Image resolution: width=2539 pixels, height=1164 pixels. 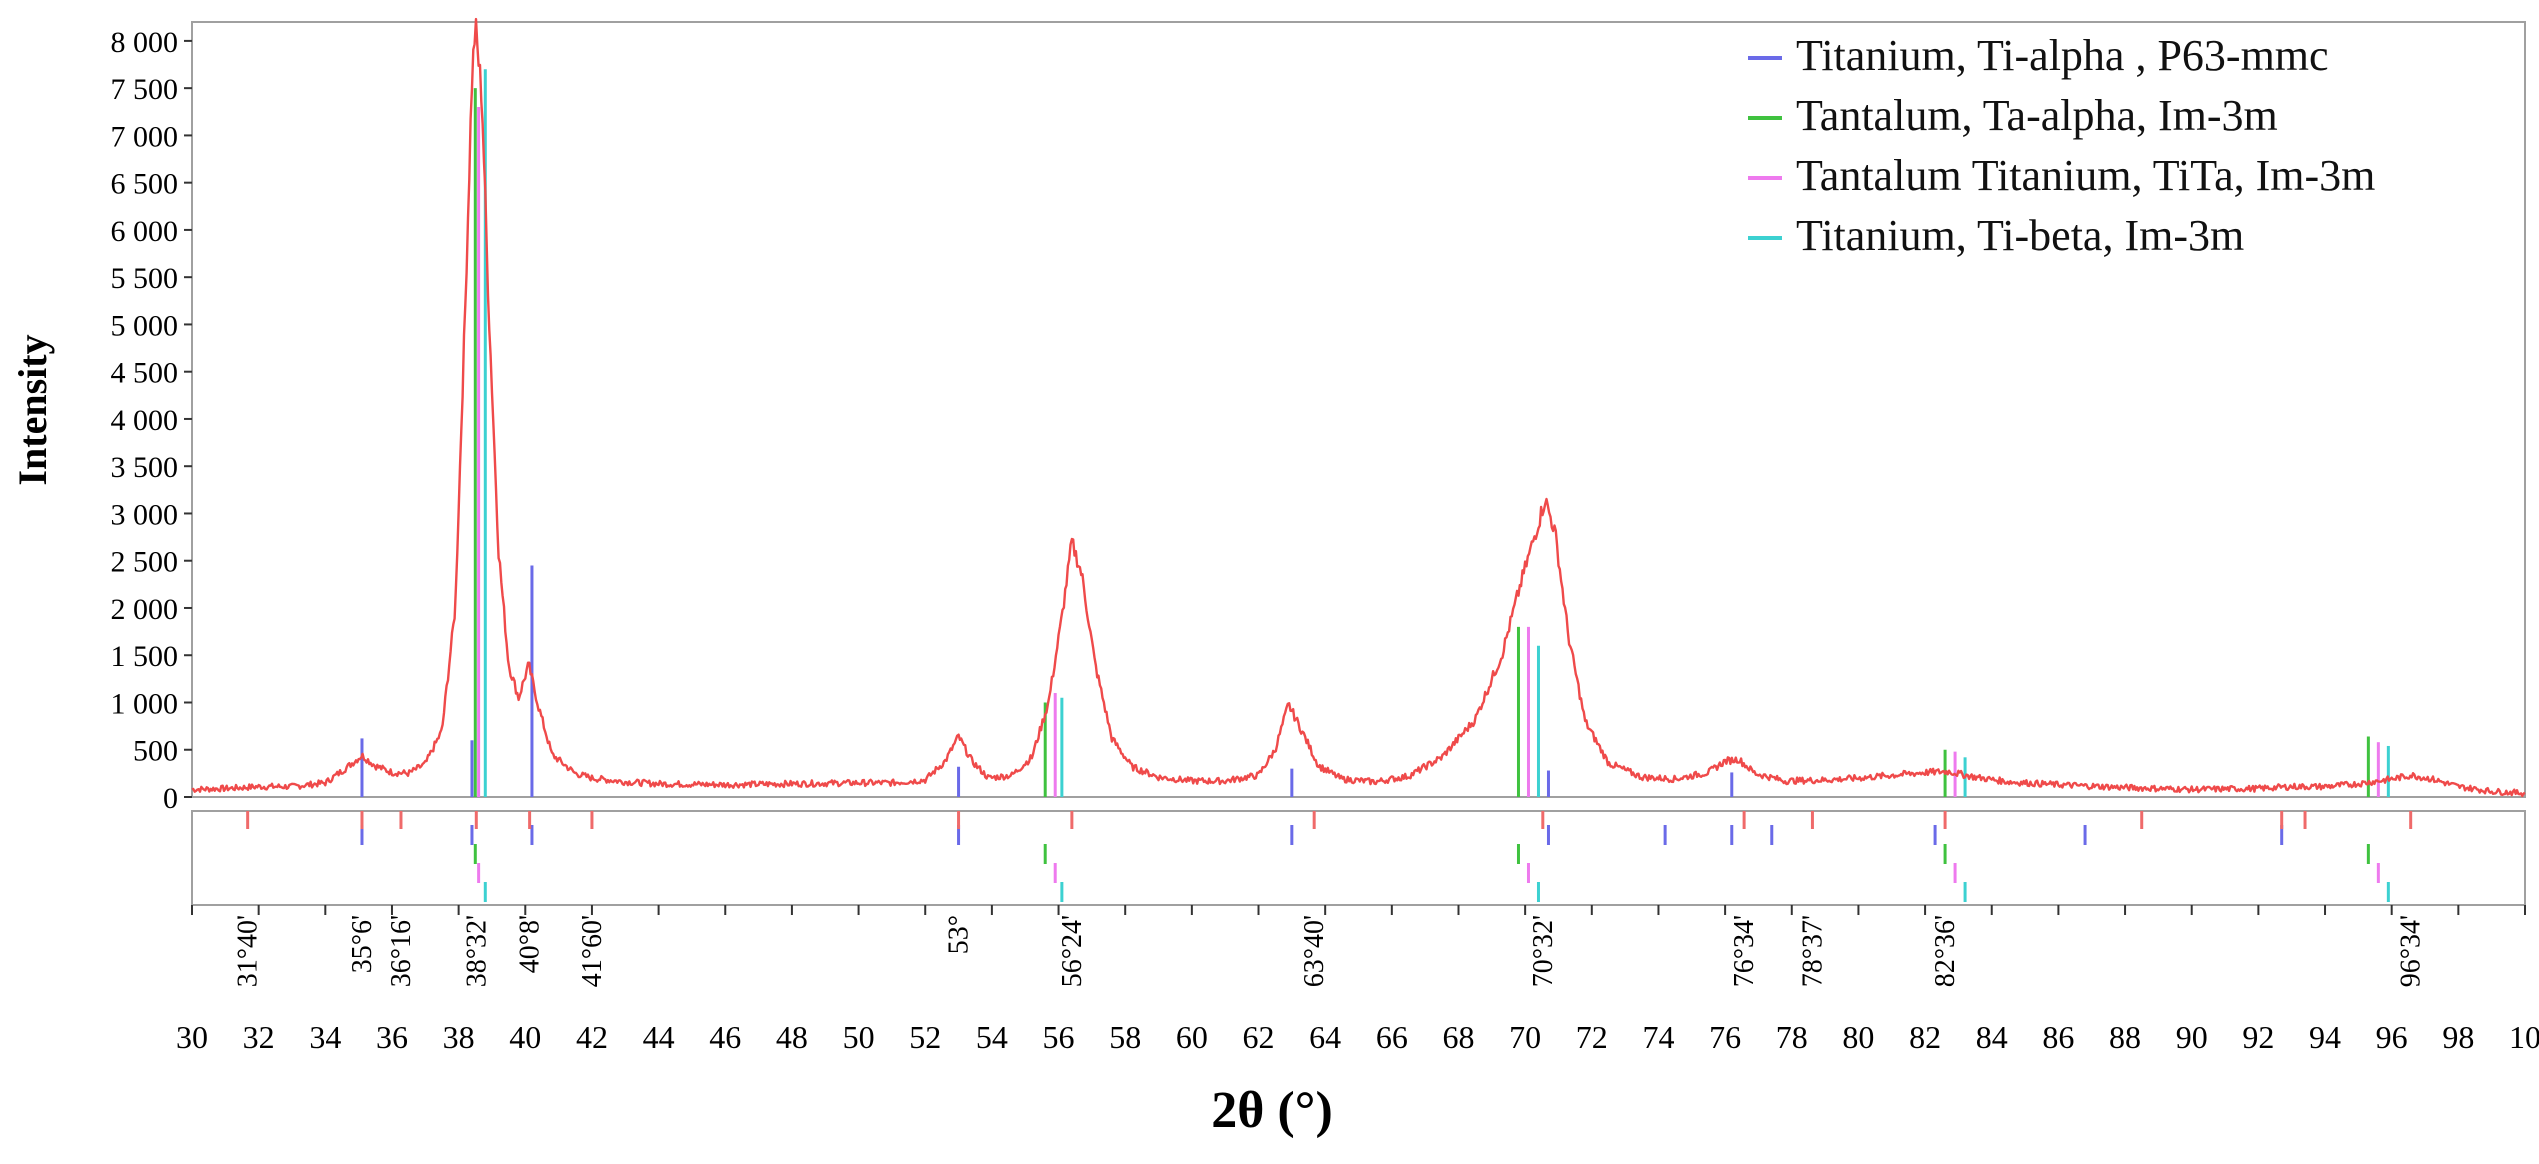 What do you see at coordinates (659, 1037) in the screenshot?
I see `x-tick-label: 44` at bounding box center [659, 1037].